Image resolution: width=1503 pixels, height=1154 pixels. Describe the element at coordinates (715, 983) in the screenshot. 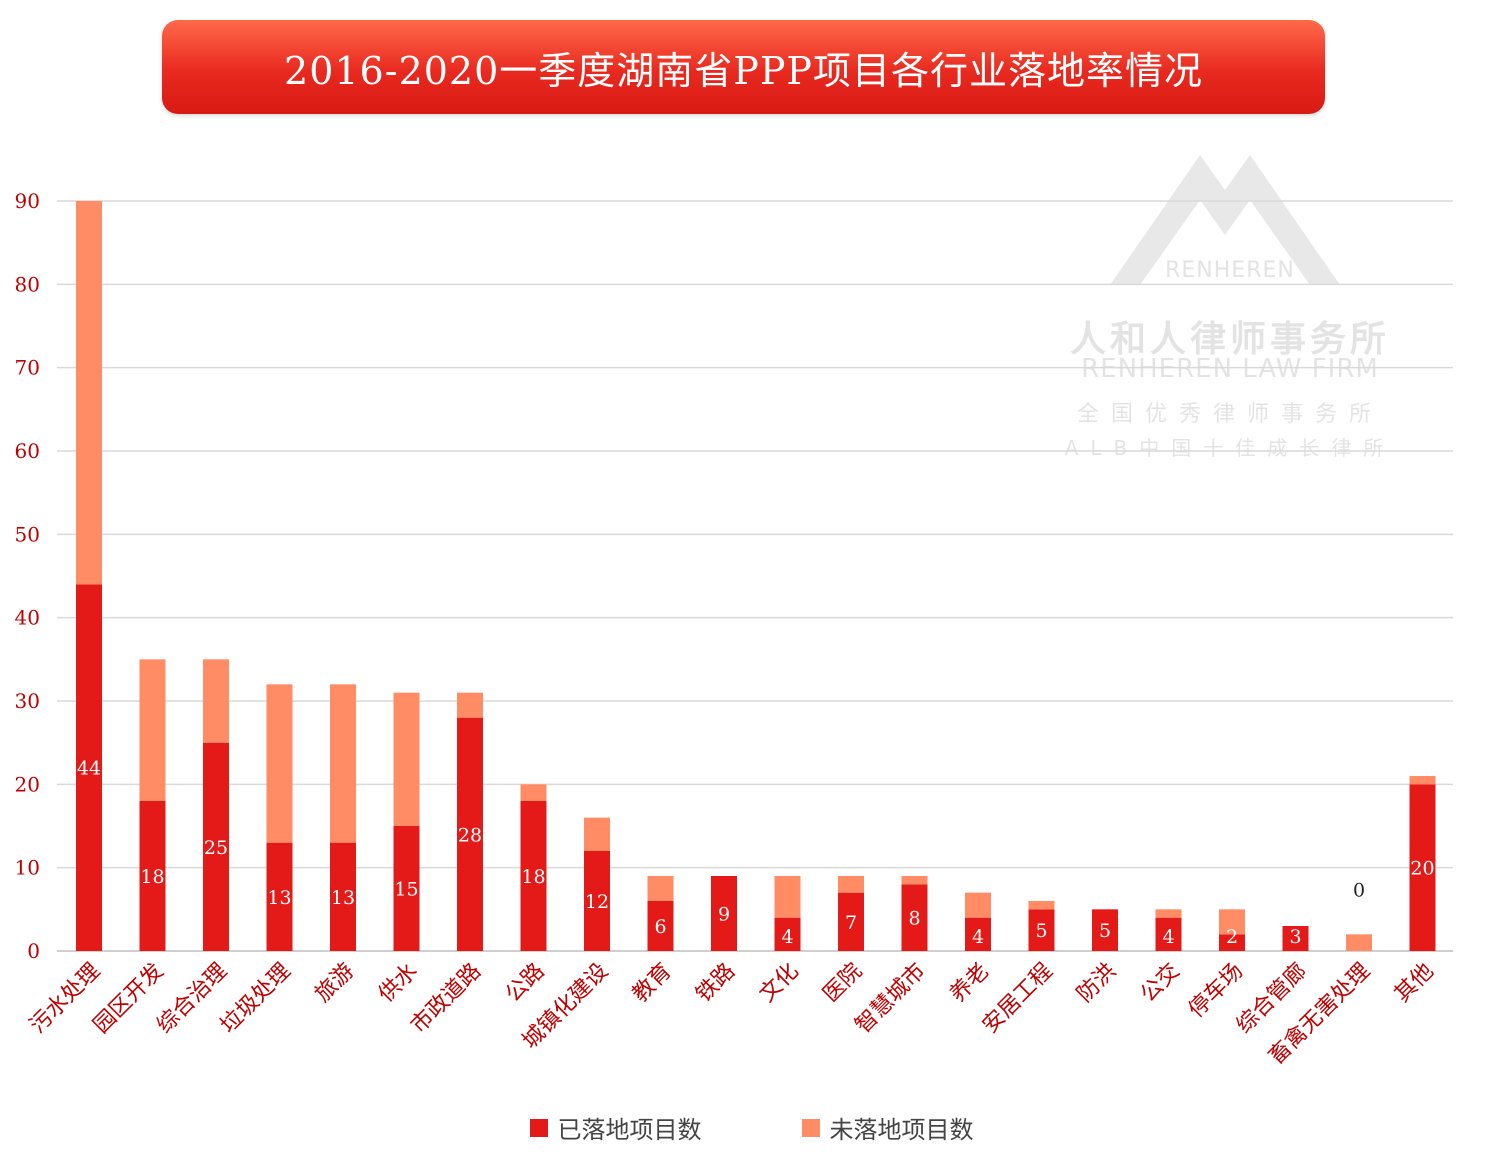

I see `x-tick-label-10: 铁路` at that location.